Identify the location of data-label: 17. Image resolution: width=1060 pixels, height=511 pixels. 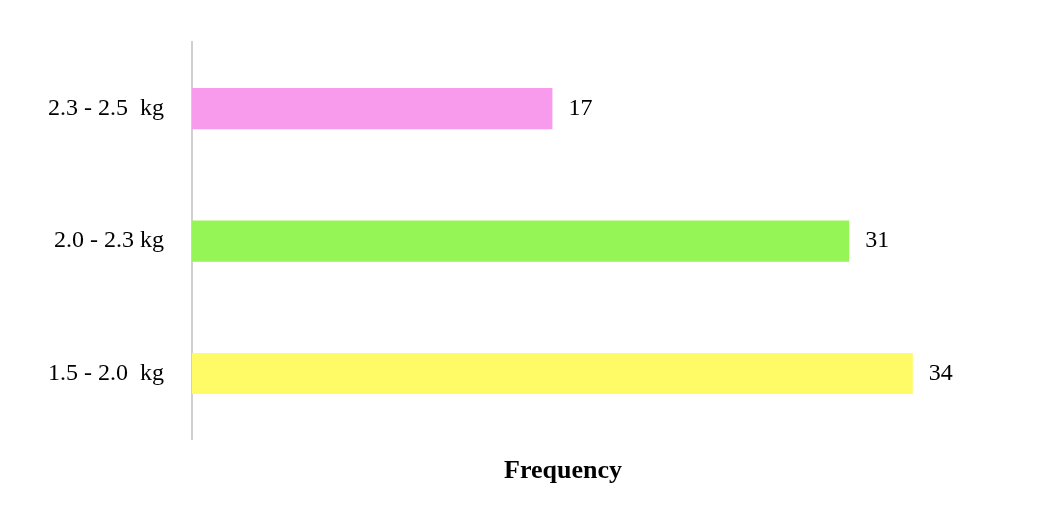
(580, 106).